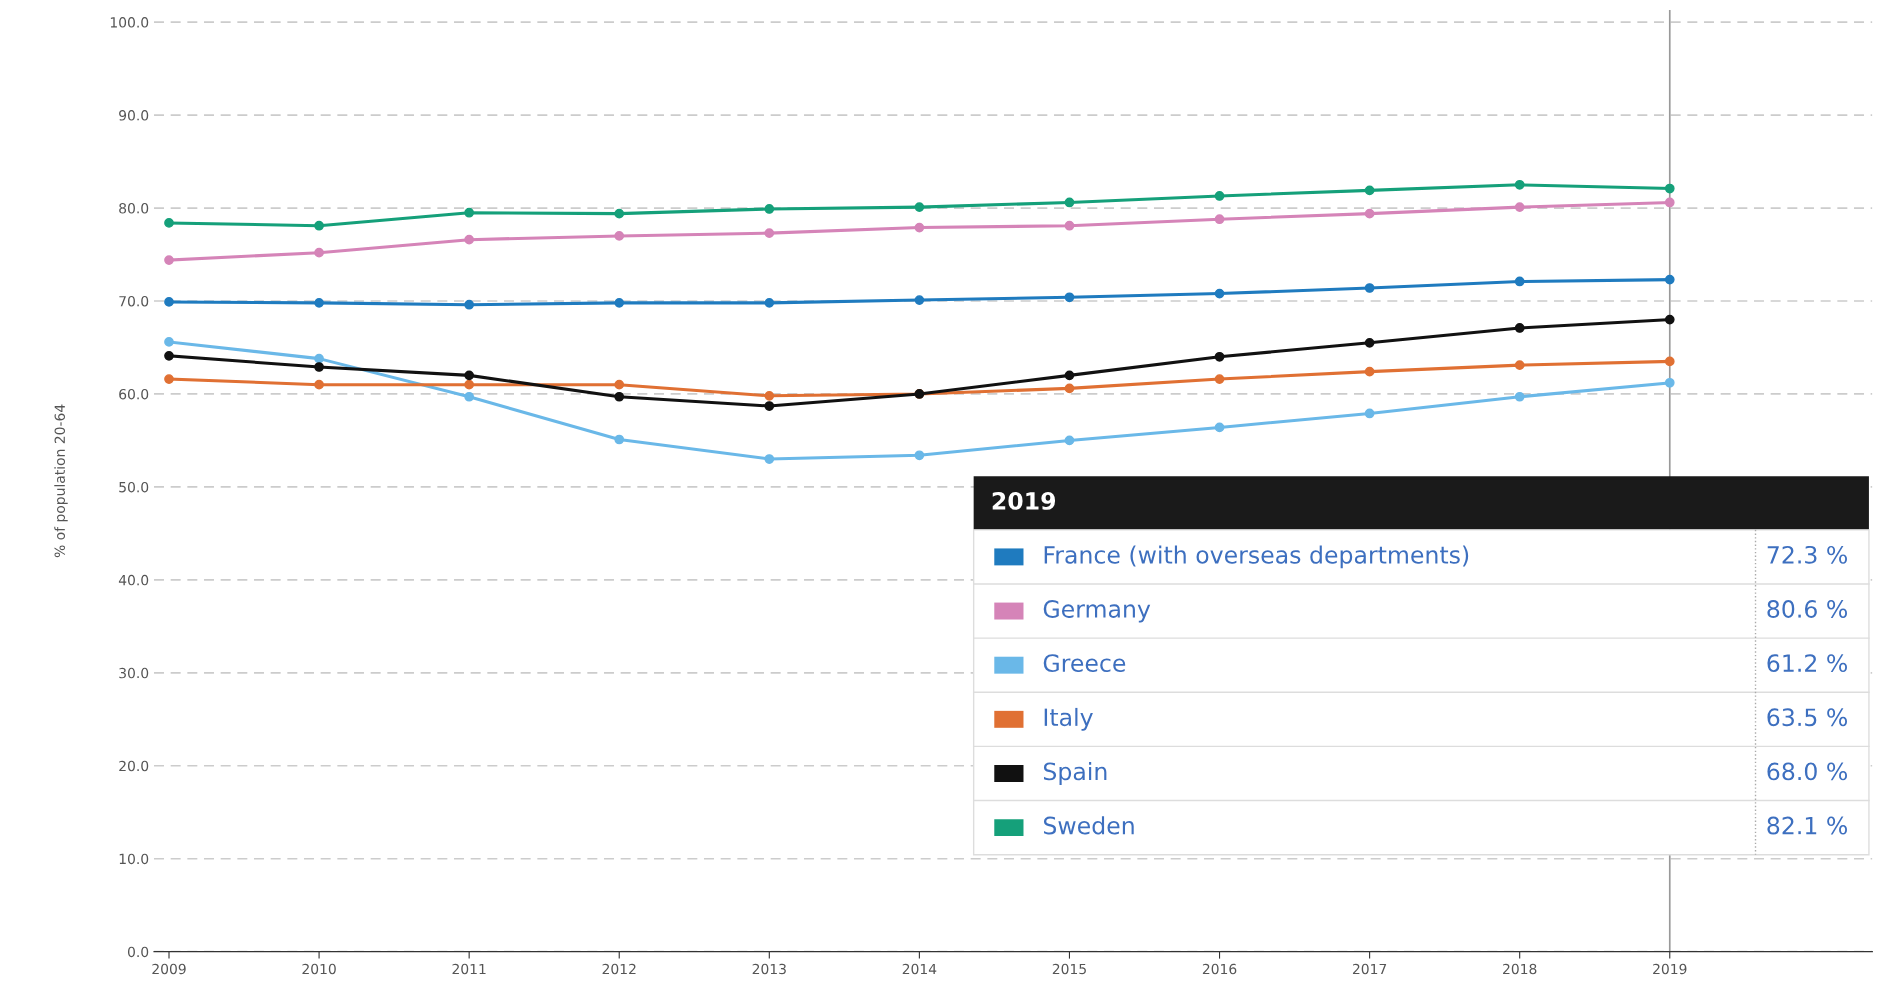 This screenshot has width=1878, height=1006. I want to click on legend-label: Germany, so click(1097, 611).